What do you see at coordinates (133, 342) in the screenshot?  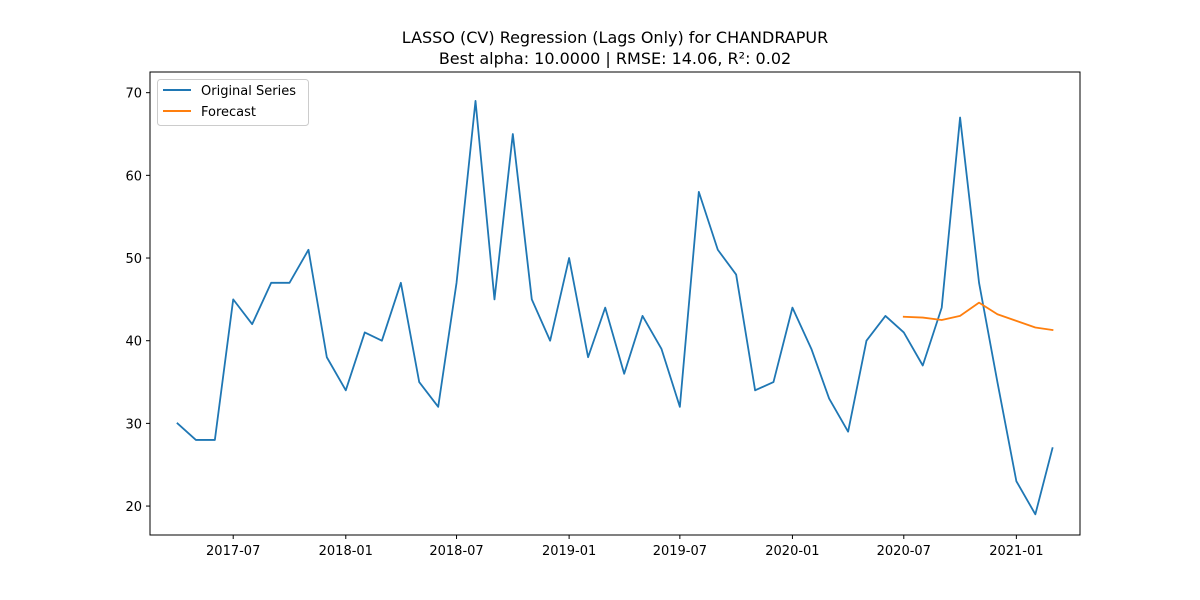 I see `y-tick-label: 40` at bounding box center [133, 342].